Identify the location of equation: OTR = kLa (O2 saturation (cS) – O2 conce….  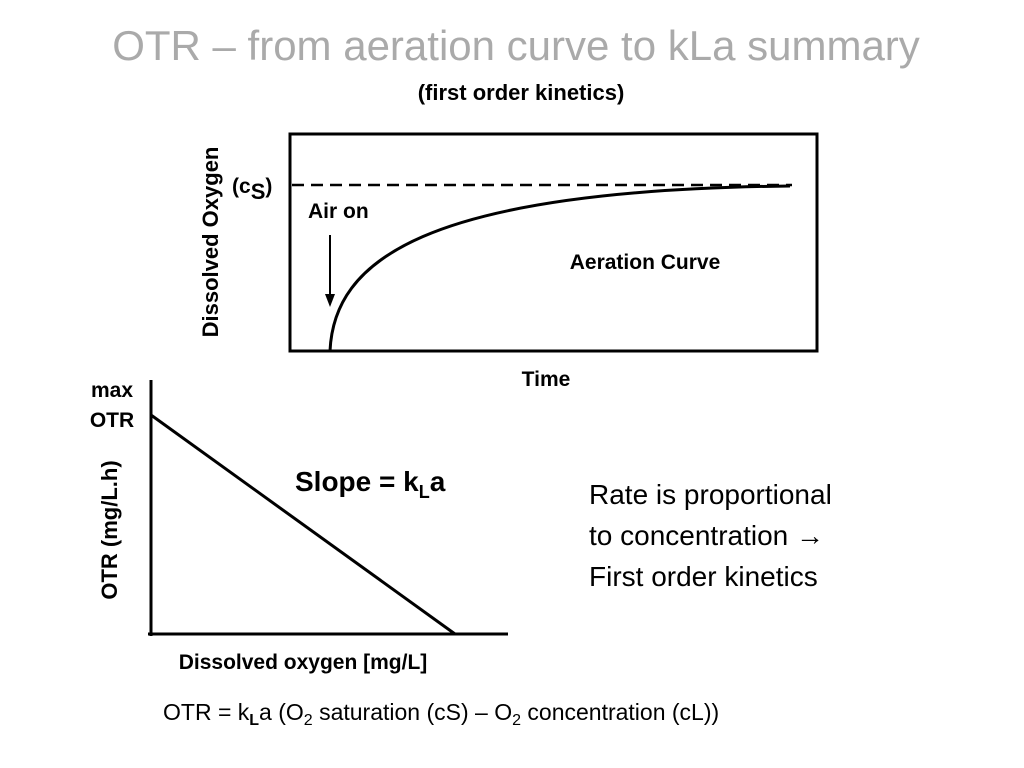
(441, 714).